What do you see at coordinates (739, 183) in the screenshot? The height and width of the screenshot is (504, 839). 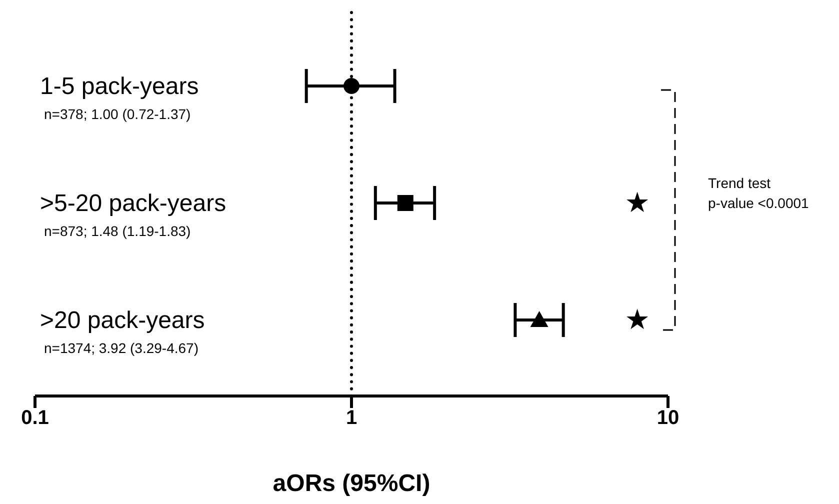 I see `text: Trend test` at bounding box center [739, 183].